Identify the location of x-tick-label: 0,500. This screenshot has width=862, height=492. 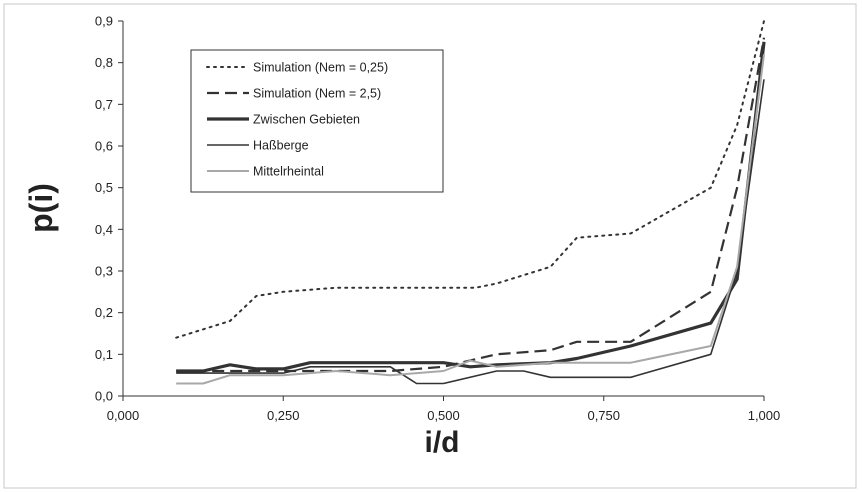
(443, 415).